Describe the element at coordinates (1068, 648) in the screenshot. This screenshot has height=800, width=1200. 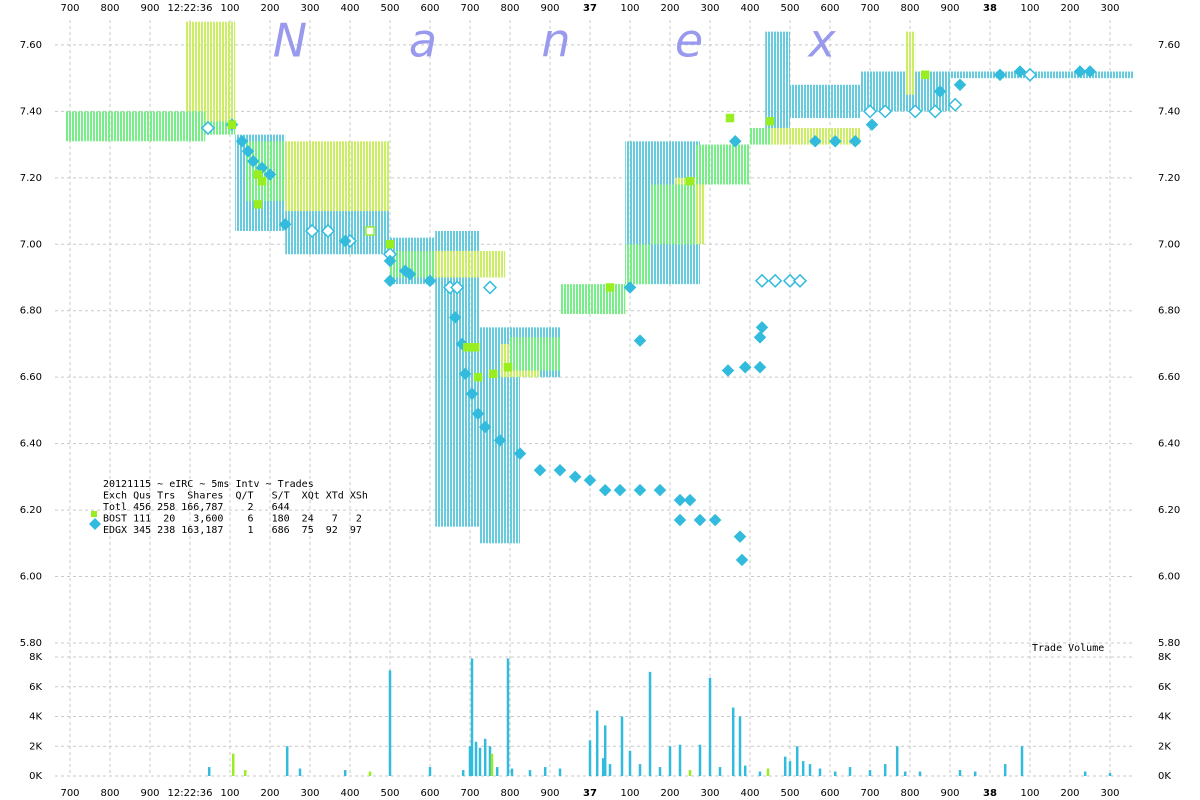
I see `volume-label: Trade Volume` at that location.